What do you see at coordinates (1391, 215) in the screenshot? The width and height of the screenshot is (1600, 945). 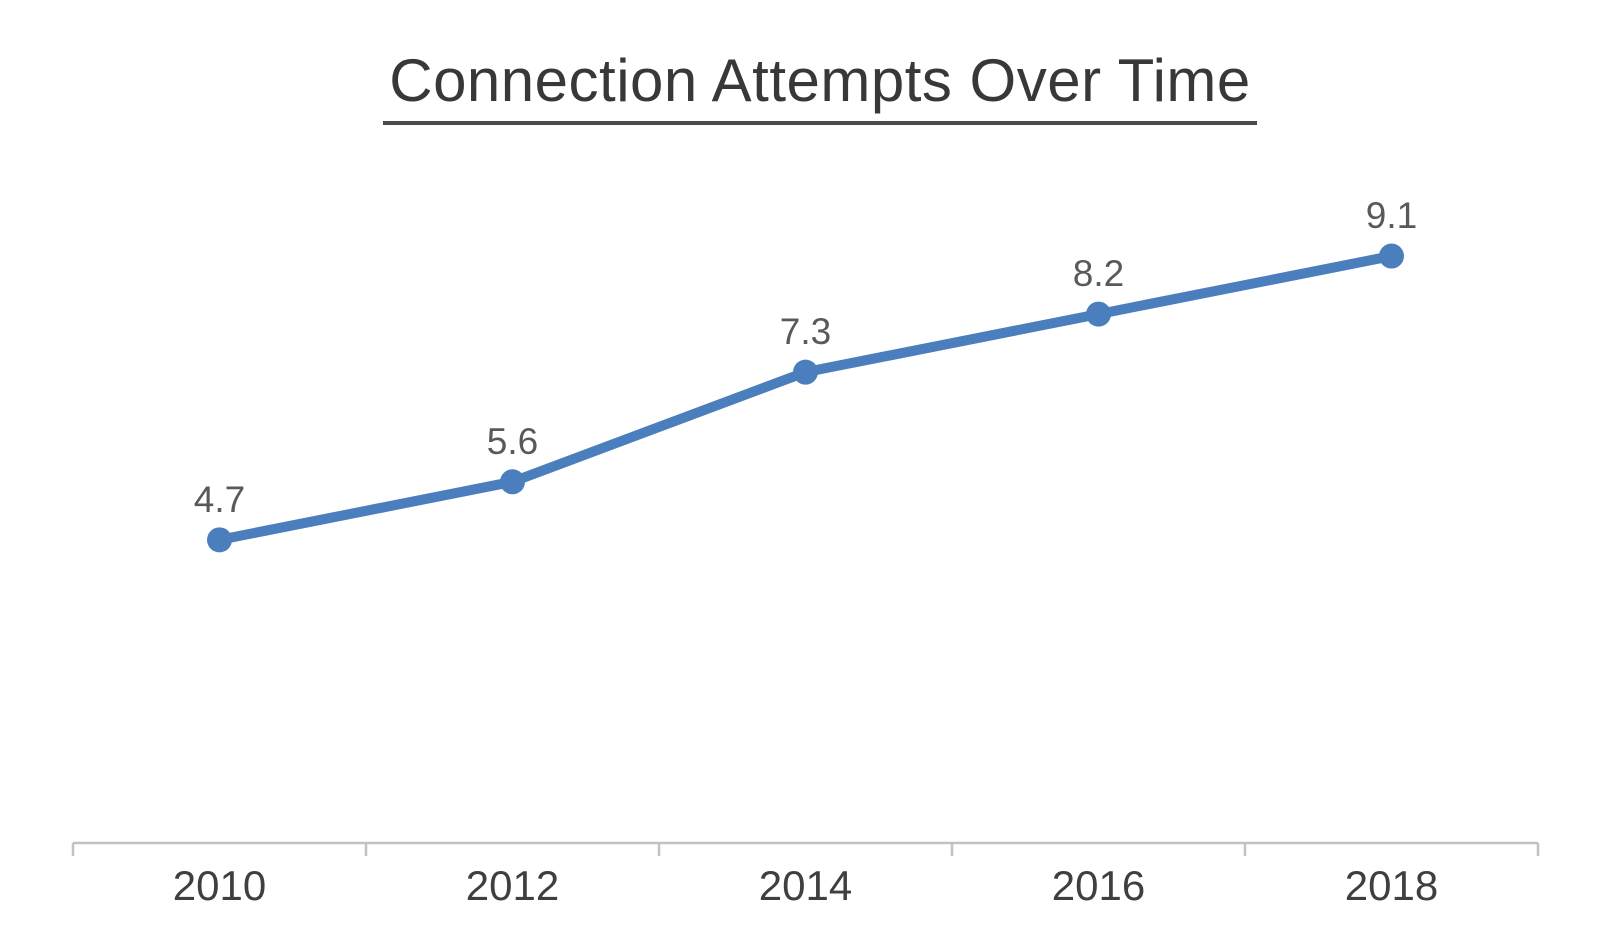 I see `data-label: 9.1` at bounding box center [1391, 215].